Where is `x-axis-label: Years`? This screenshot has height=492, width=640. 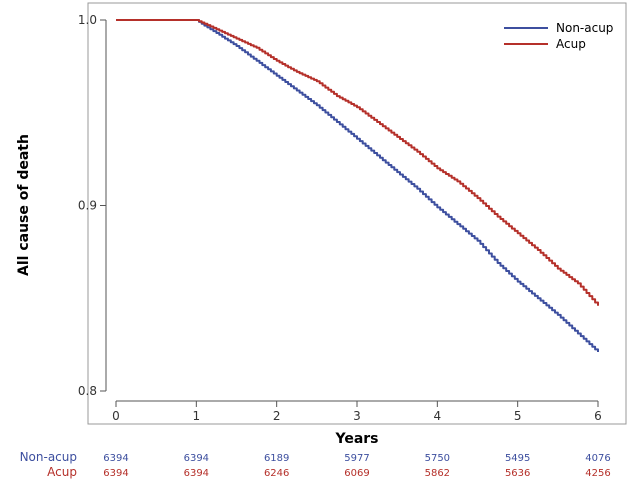
x-axis-label: Years is located at coordinates (356, 439).